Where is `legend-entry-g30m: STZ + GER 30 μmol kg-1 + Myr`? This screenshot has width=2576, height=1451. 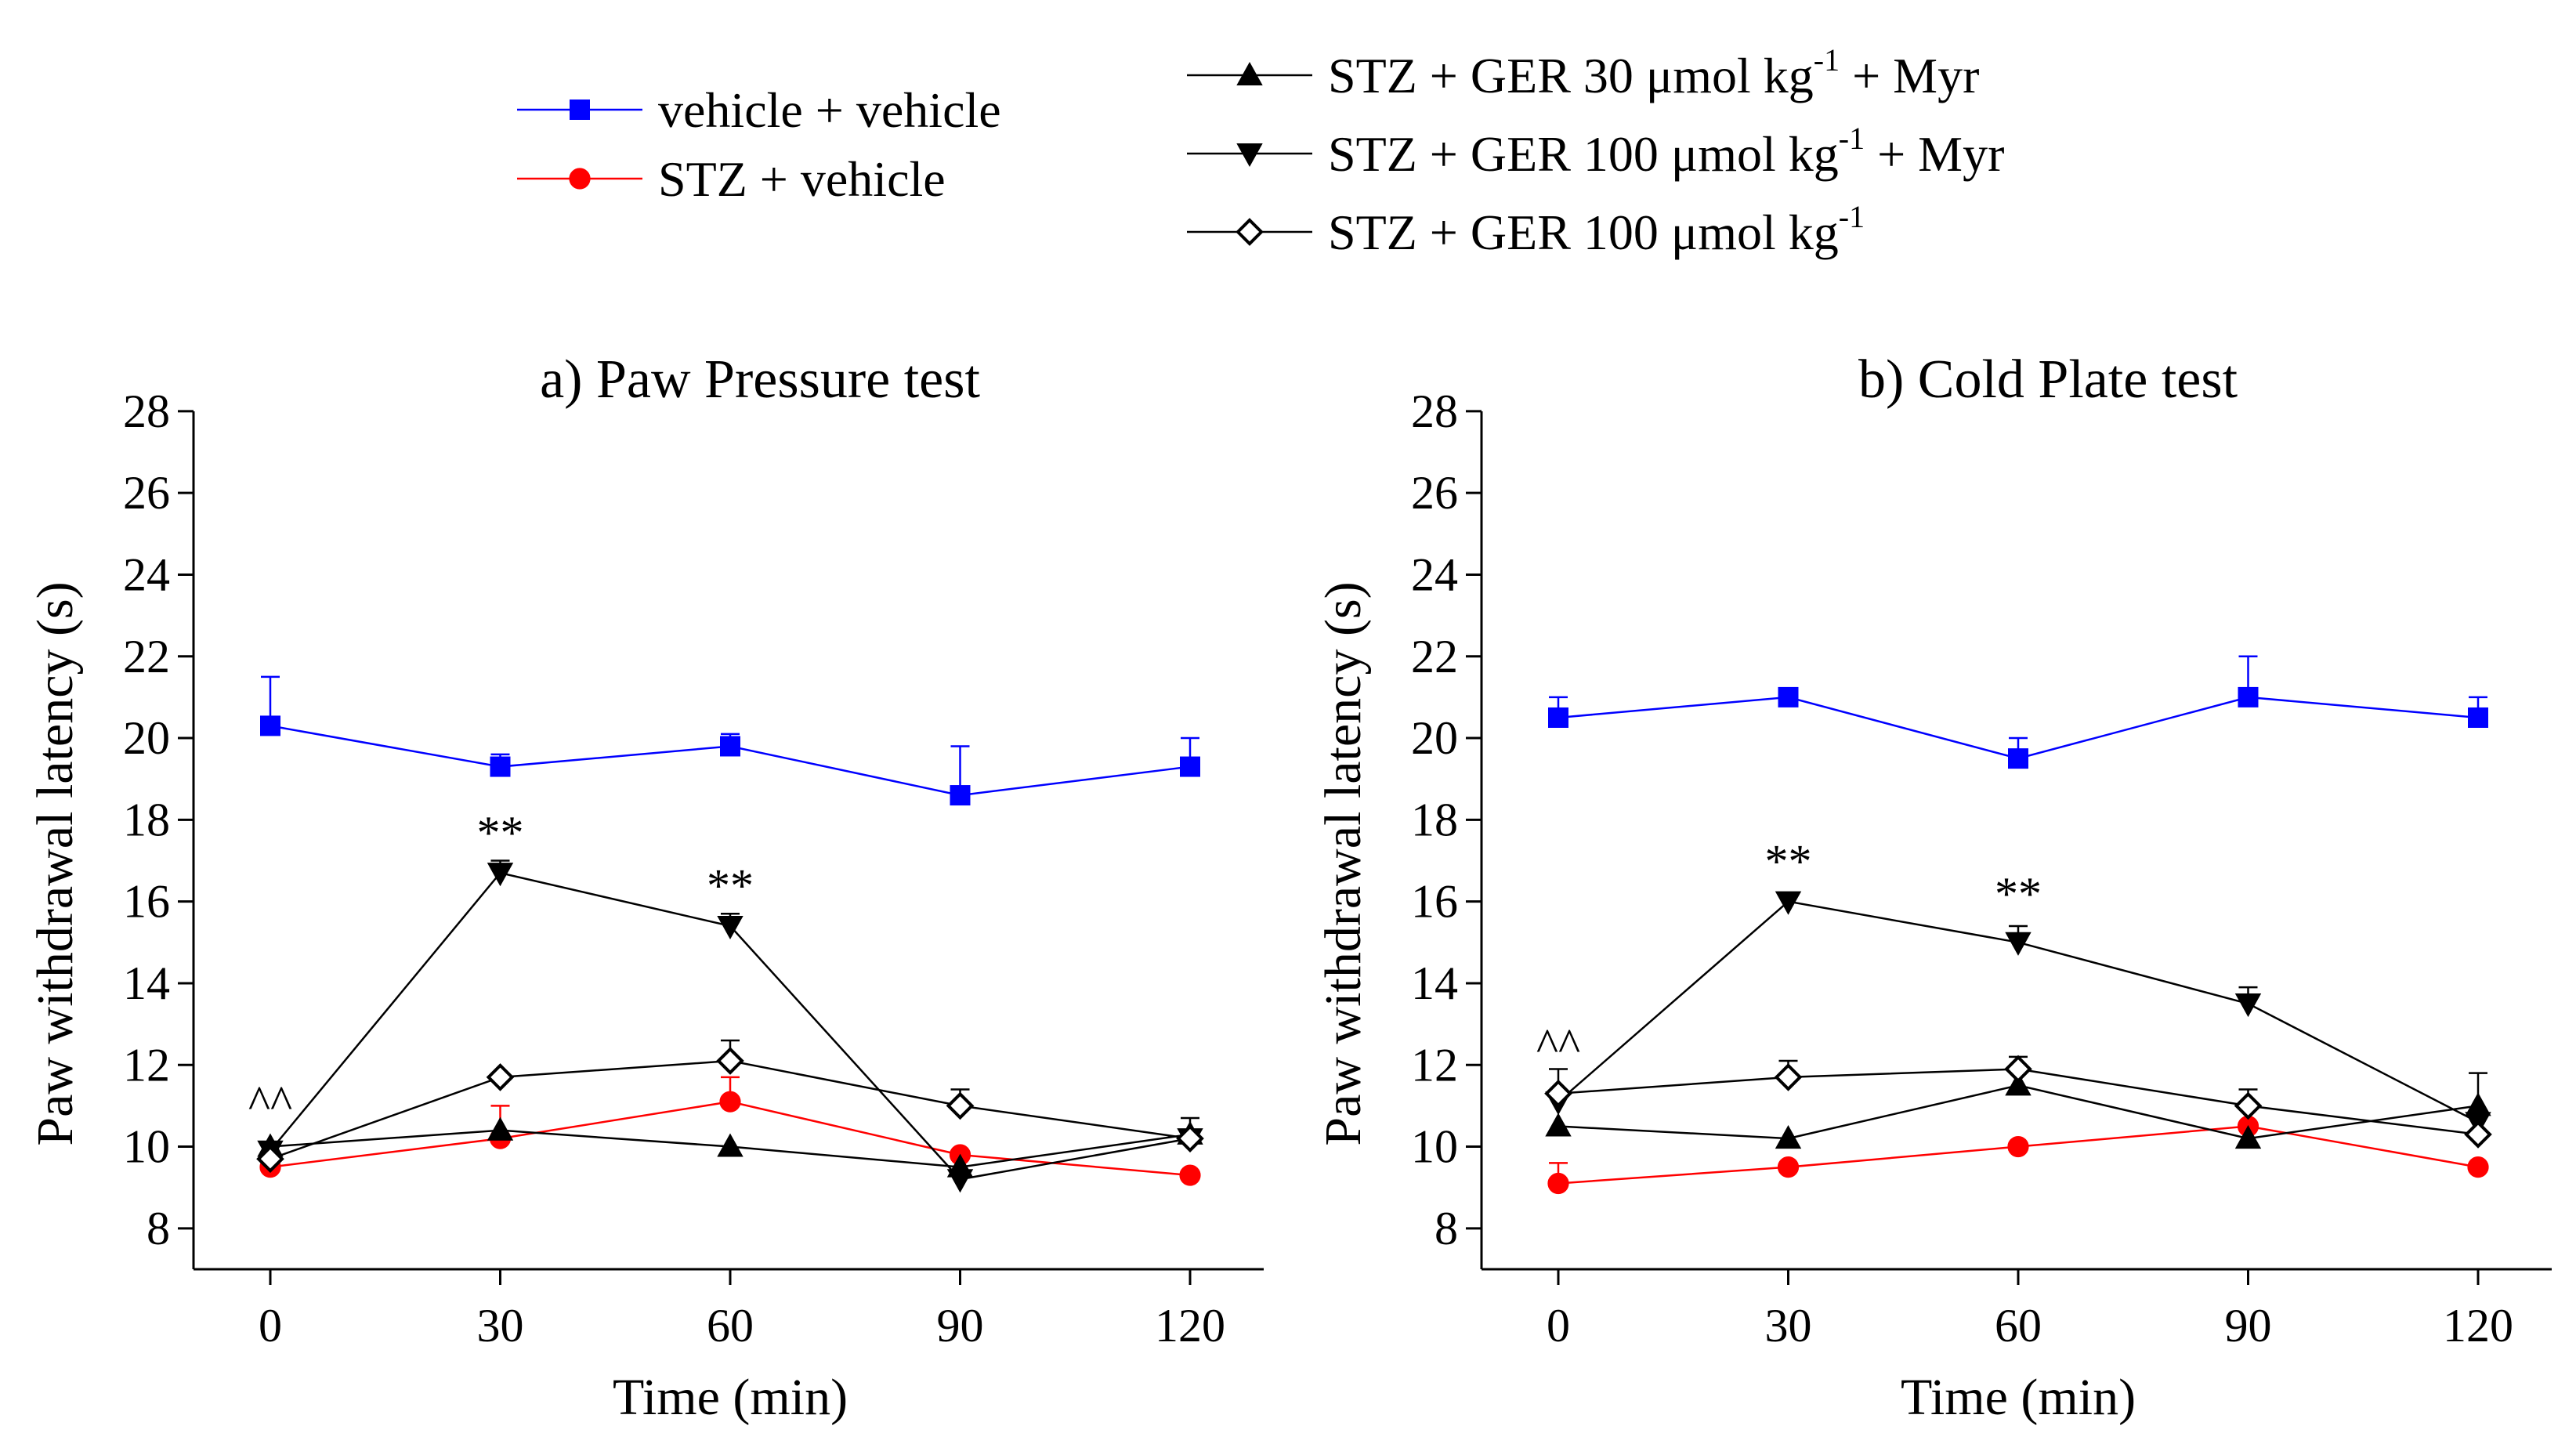
legend-entry-g30m: STZ + GER 30 μmol kg-1 + Myr is located at coordinates (1583, 72).